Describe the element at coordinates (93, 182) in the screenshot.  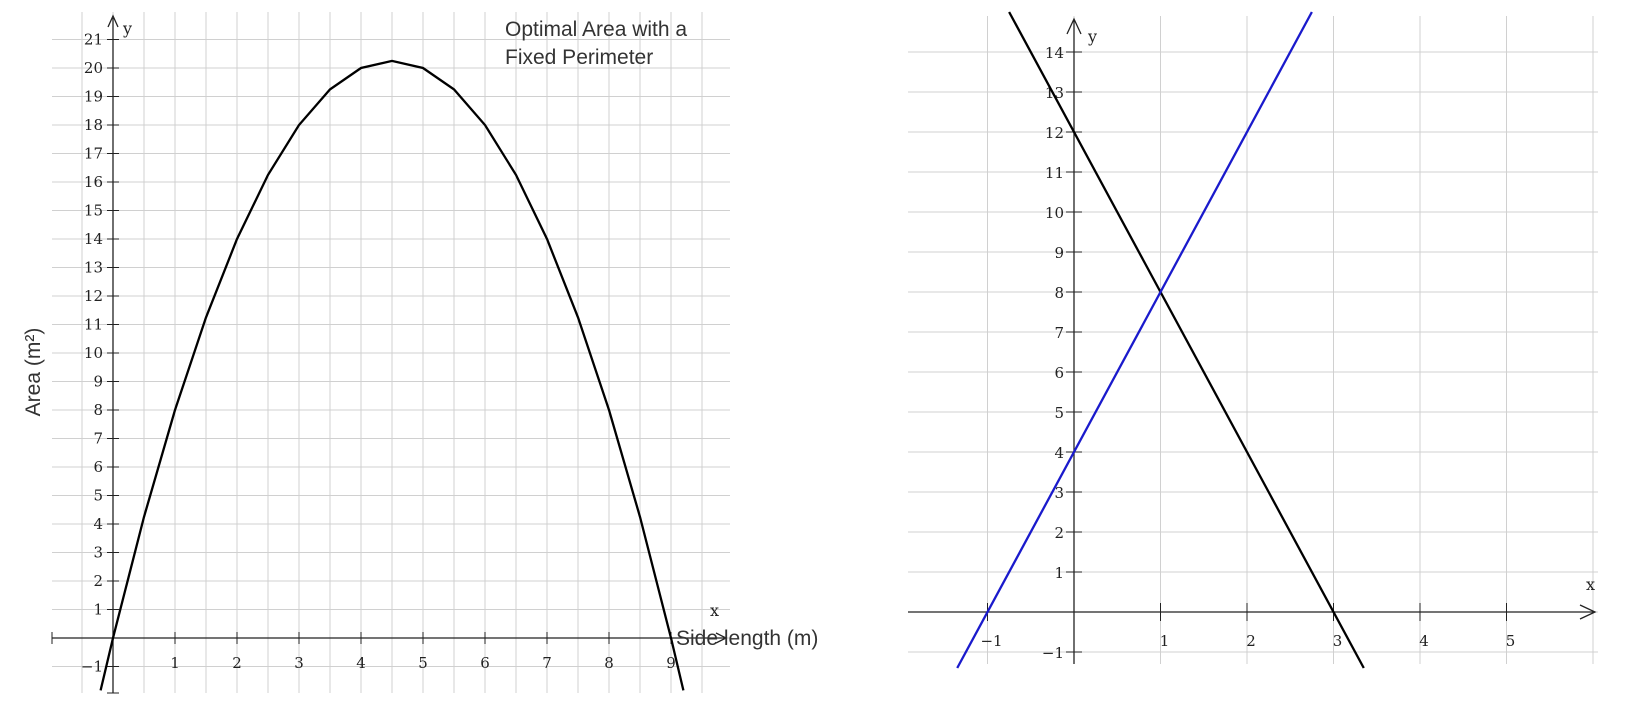
I see `y-tick-label: 16` at that location.